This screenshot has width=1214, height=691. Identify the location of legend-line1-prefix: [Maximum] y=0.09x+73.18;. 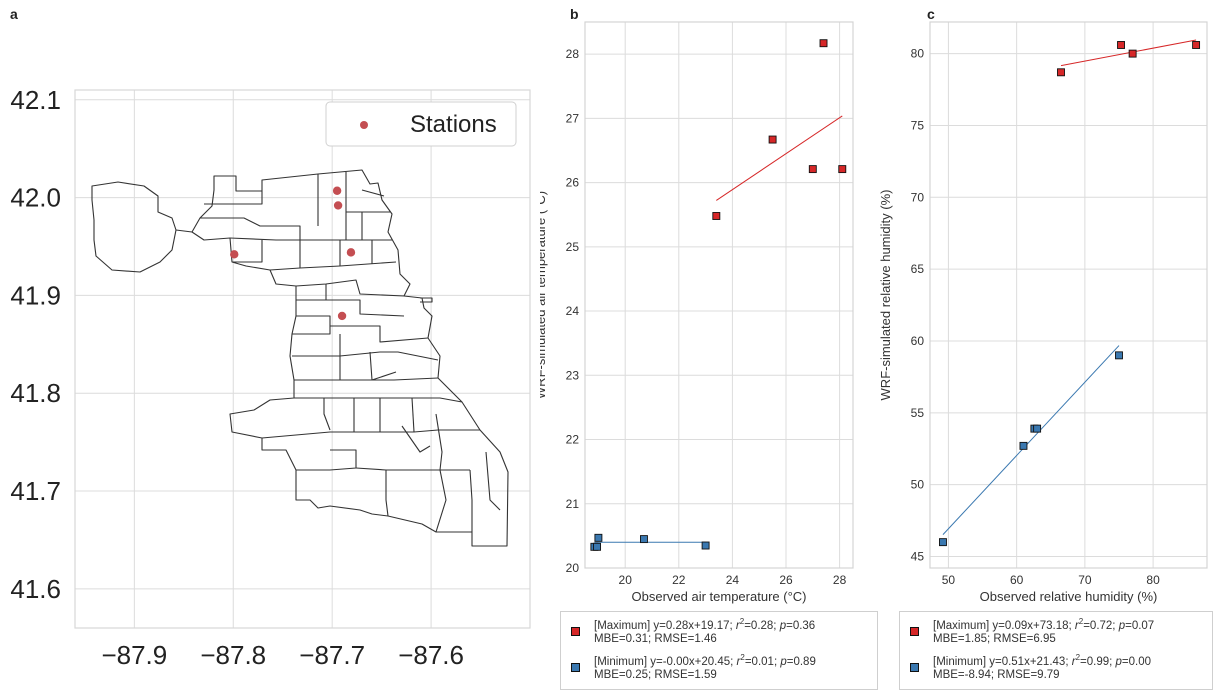
(1004, 626).